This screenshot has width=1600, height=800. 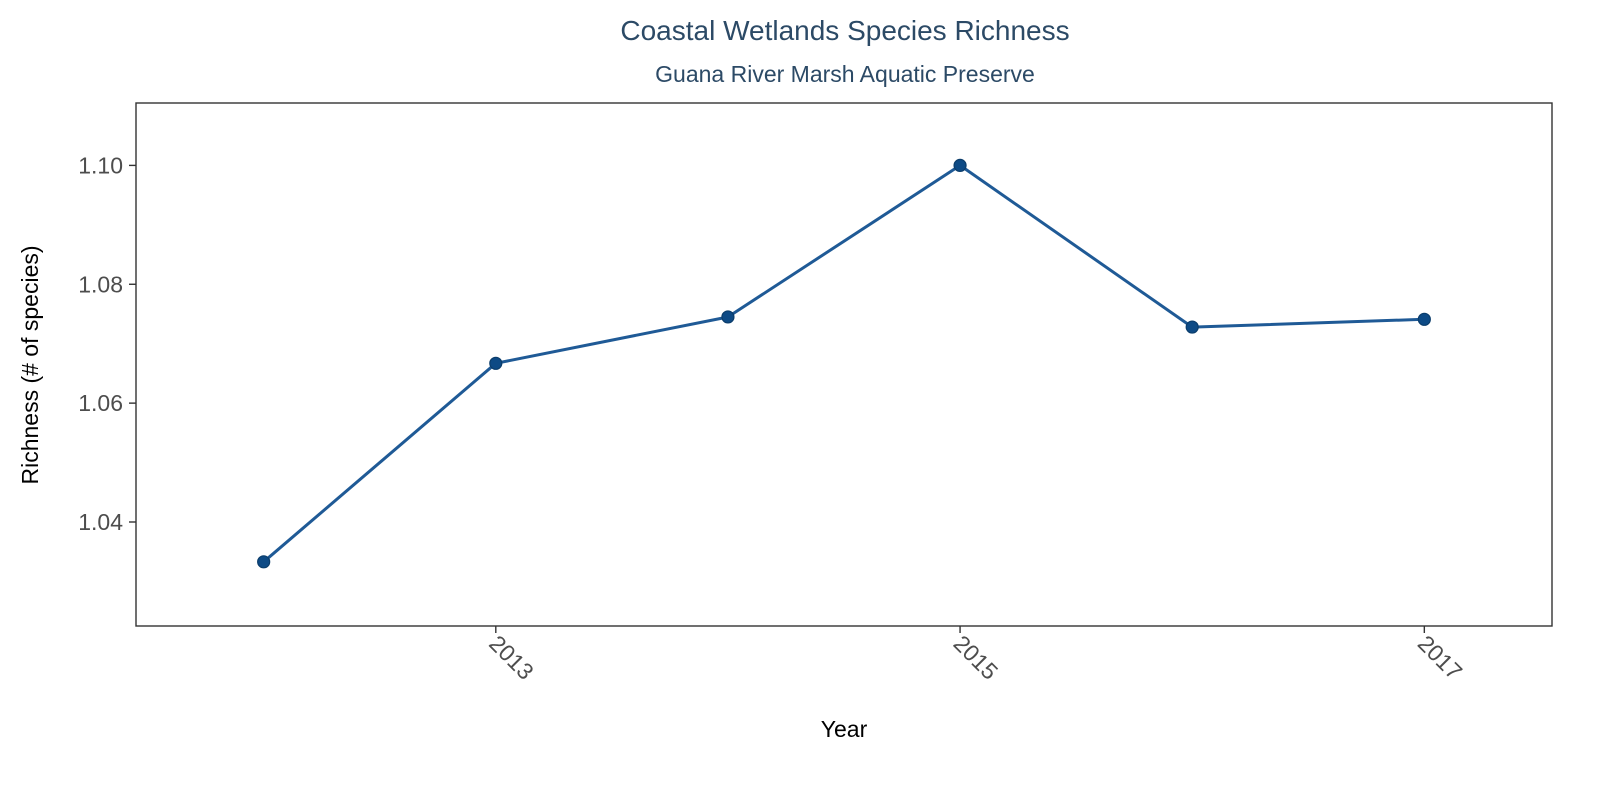 What do you see at coordinates (100, 165) in the screenshot?
I see `y-tick-label: 1.10` at bounding box center [100, 165].